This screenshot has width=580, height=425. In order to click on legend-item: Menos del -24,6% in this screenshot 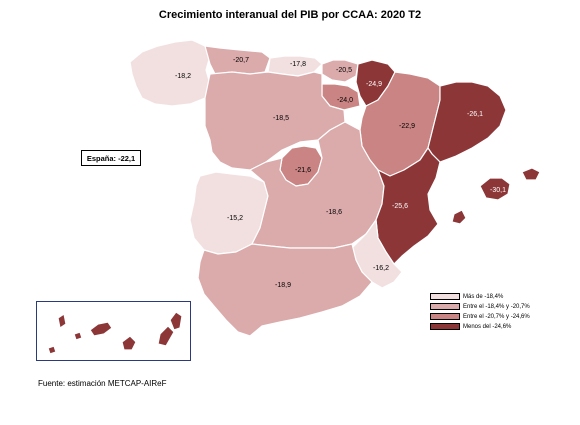, I will do `click(480, 326)`.